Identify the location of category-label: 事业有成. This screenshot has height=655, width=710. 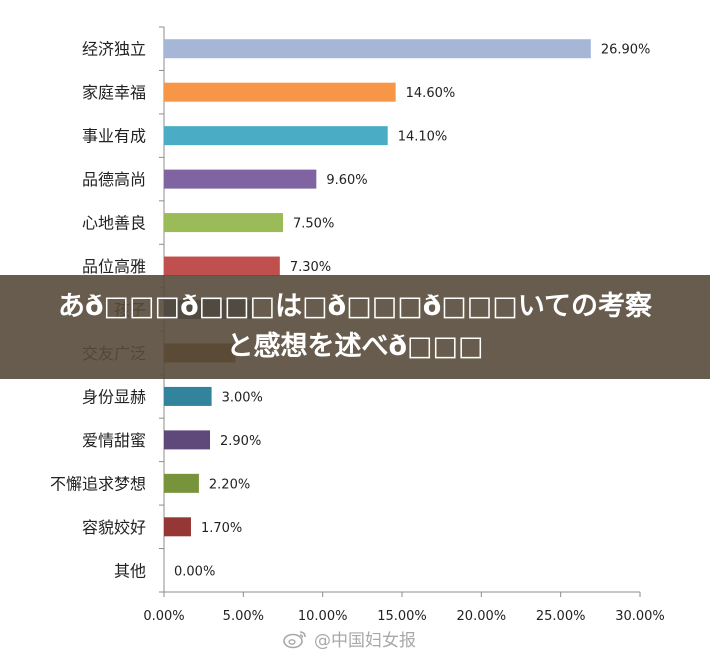
(114, 136).